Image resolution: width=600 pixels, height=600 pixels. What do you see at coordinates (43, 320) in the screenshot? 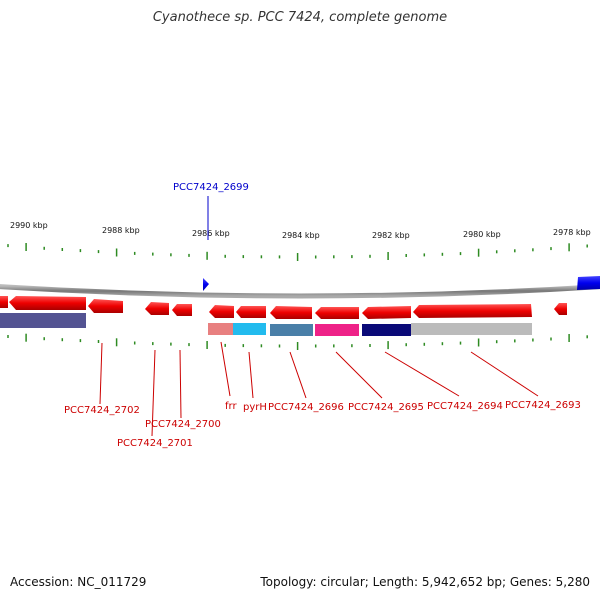
I see `feature-bar-navy` at bounding box center [43, 320].